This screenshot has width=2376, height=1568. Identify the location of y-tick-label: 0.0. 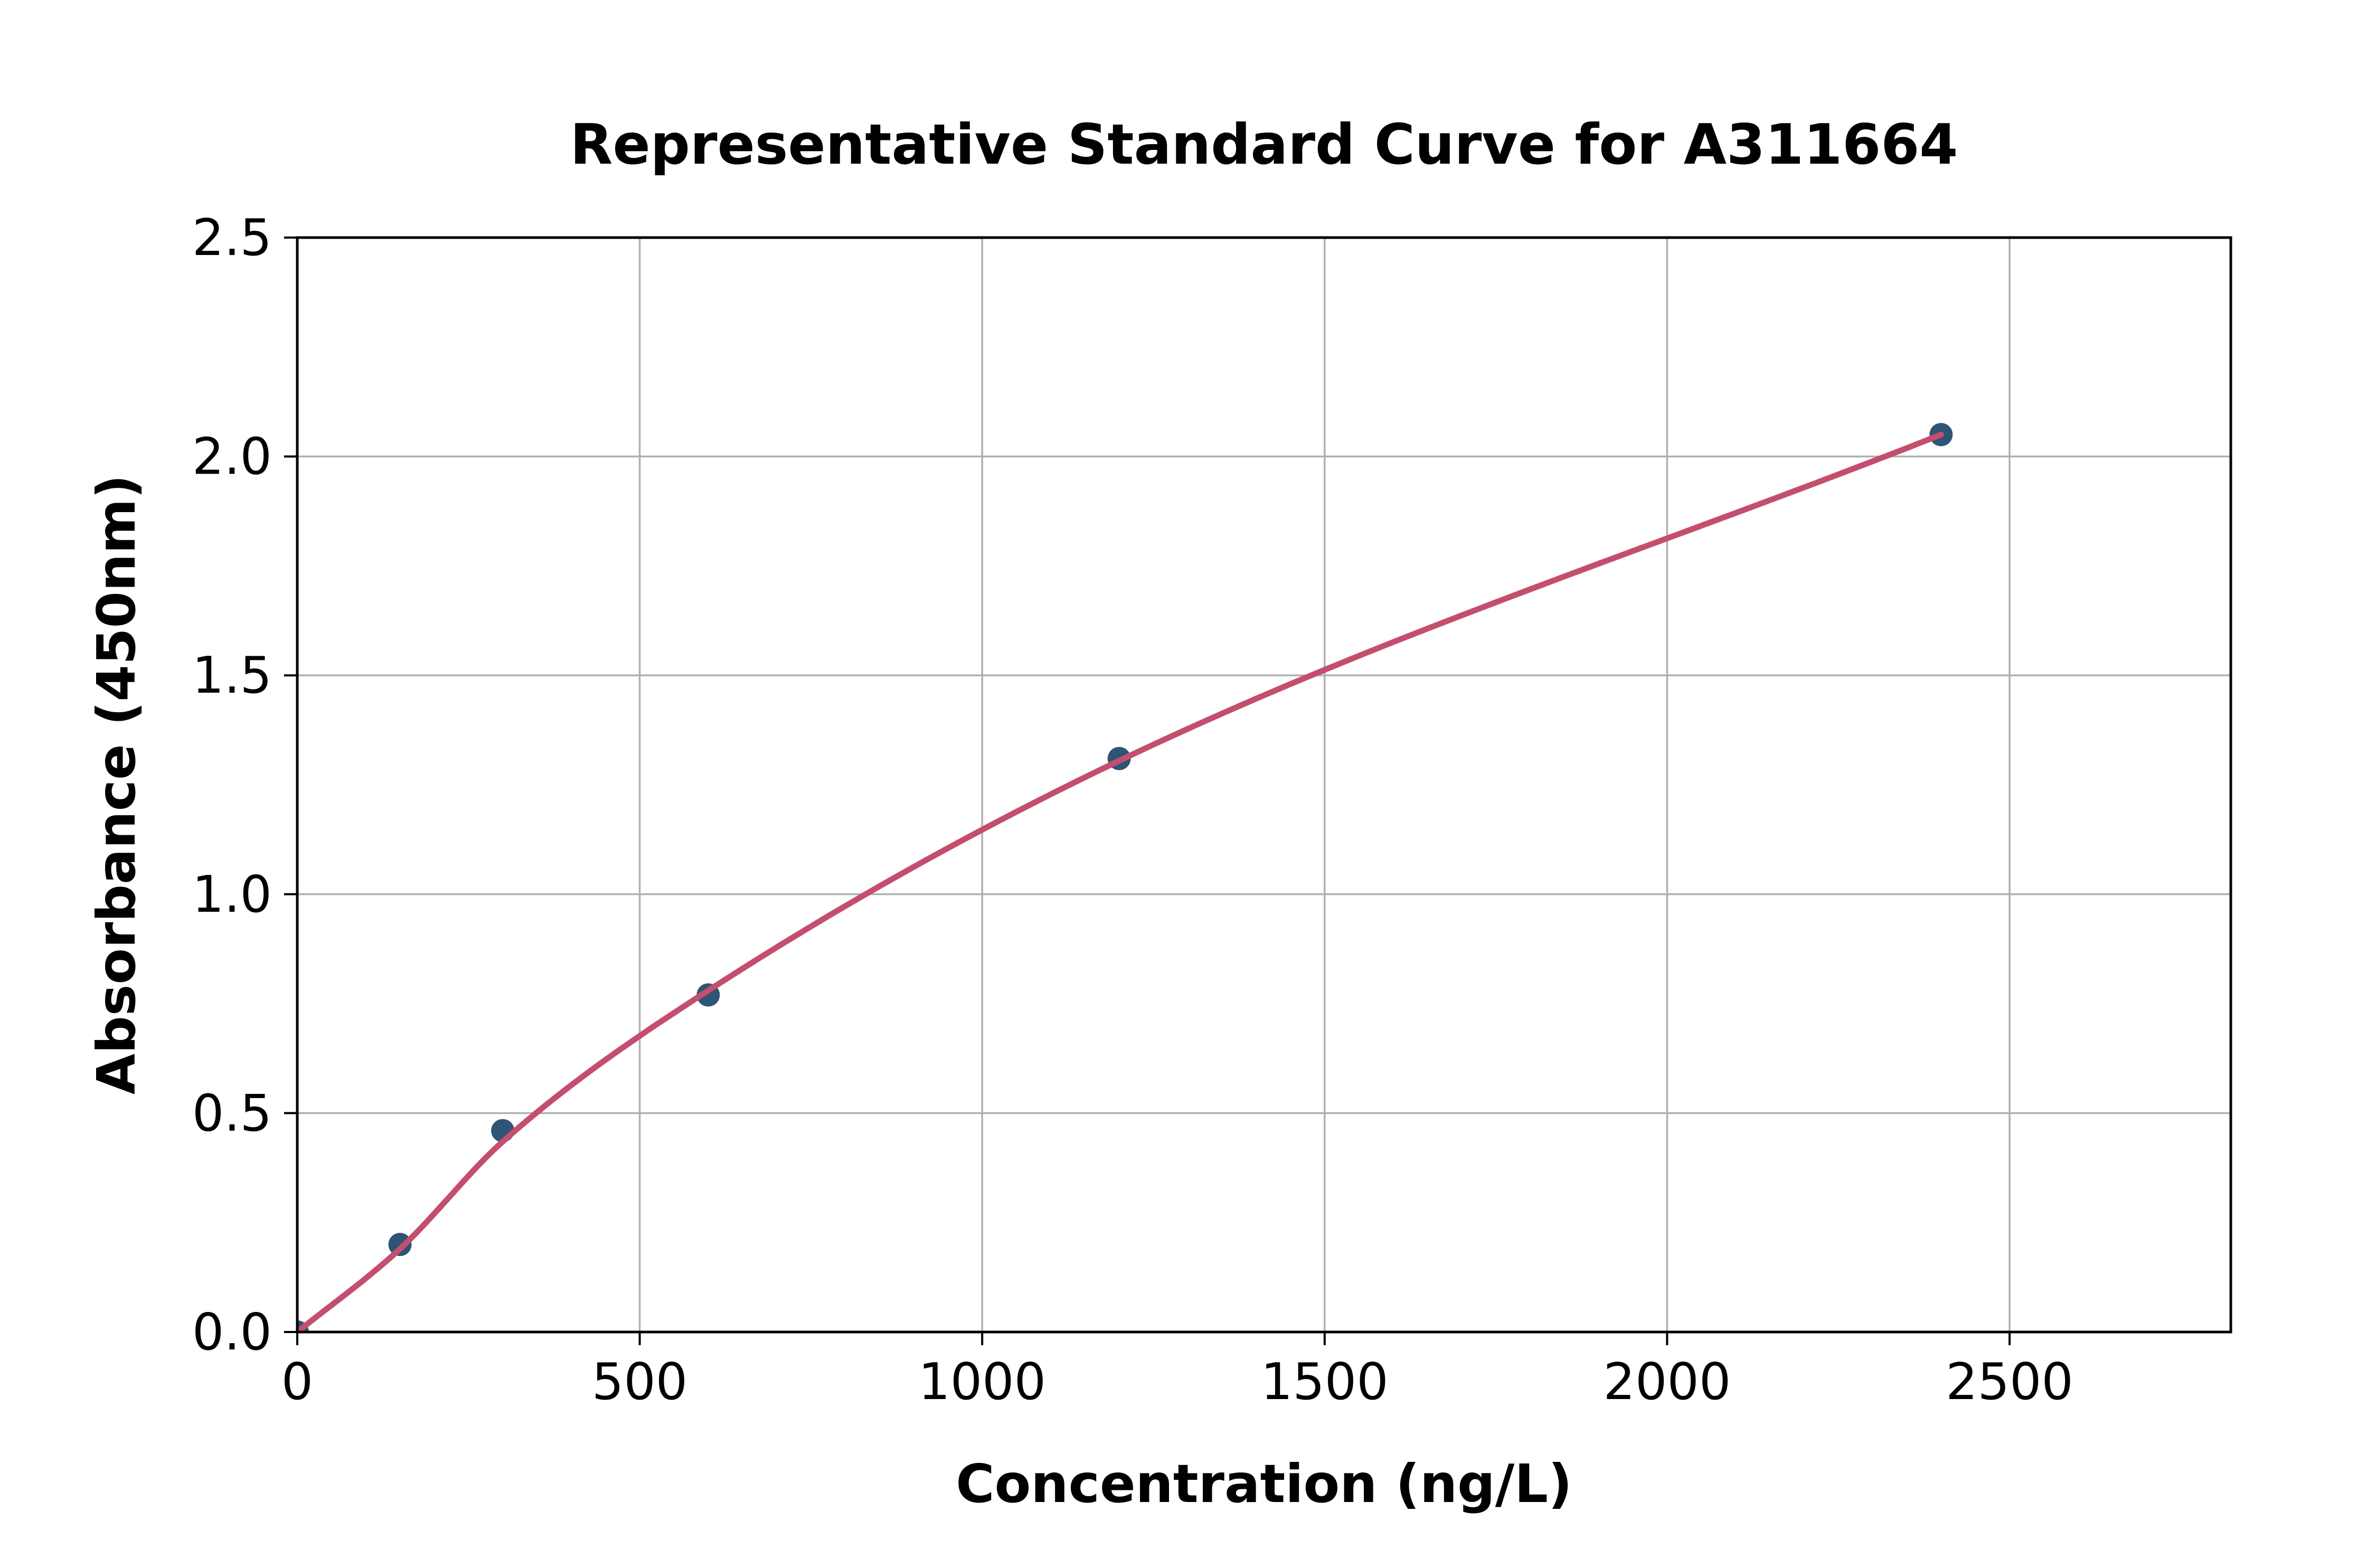
(232, 1333).